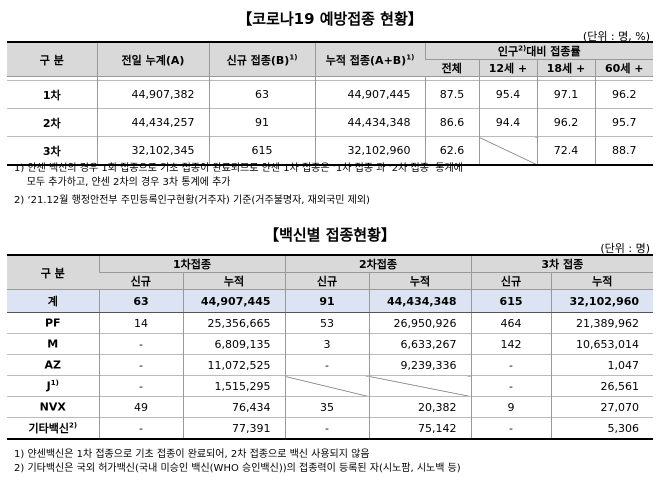  Describe the element at coordinates (327, 323) in the screenshot. I see `cell-d2n: 53` at that location.